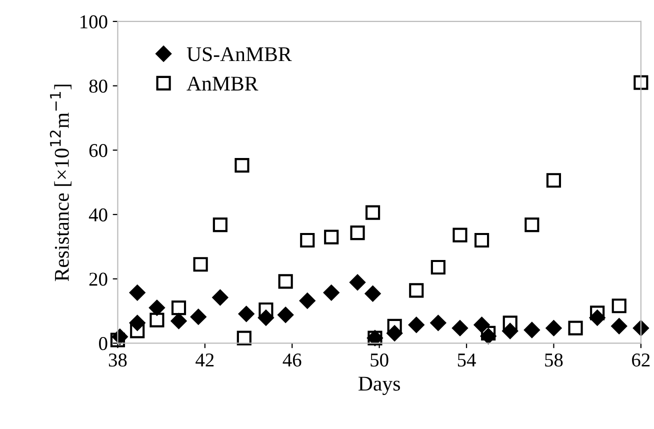 This screenshot has width=654, height=429. I want to click on x-tick-label: 46, so click(292, 360).